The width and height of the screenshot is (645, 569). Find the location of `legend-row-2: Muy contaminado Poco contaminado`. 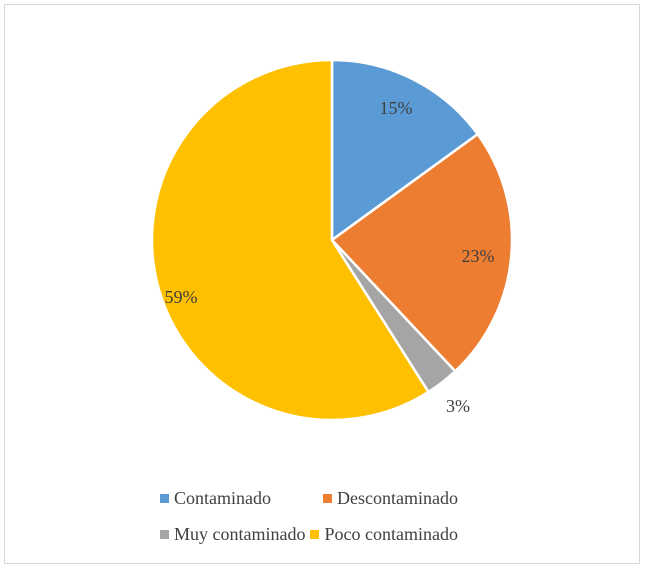

legend-row-2: Muy contaminado Poco contaminado is located at coordinates (322, 534).